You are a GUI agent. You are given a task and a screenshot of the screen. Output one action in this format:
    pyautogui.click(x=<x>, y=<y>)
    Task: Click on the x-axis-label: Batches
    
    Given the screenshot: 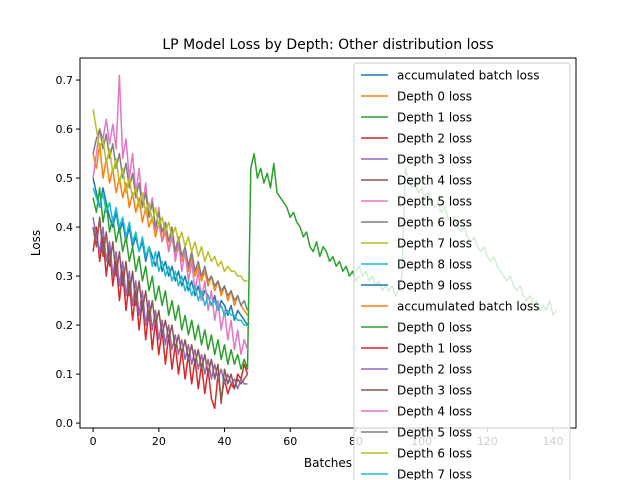 What is the action you would take?
    pyautogui.click(x=328, y=463)
    